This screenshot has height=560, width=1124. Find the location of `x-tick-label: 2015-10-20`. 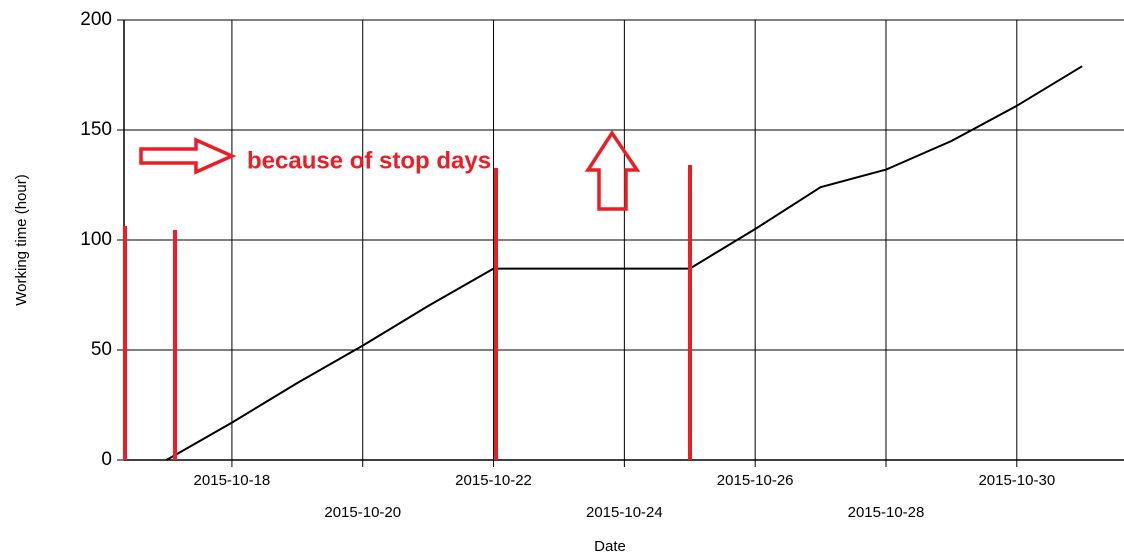

x-tick-label: 2015-10-20 is located at coordinates (362, 512).